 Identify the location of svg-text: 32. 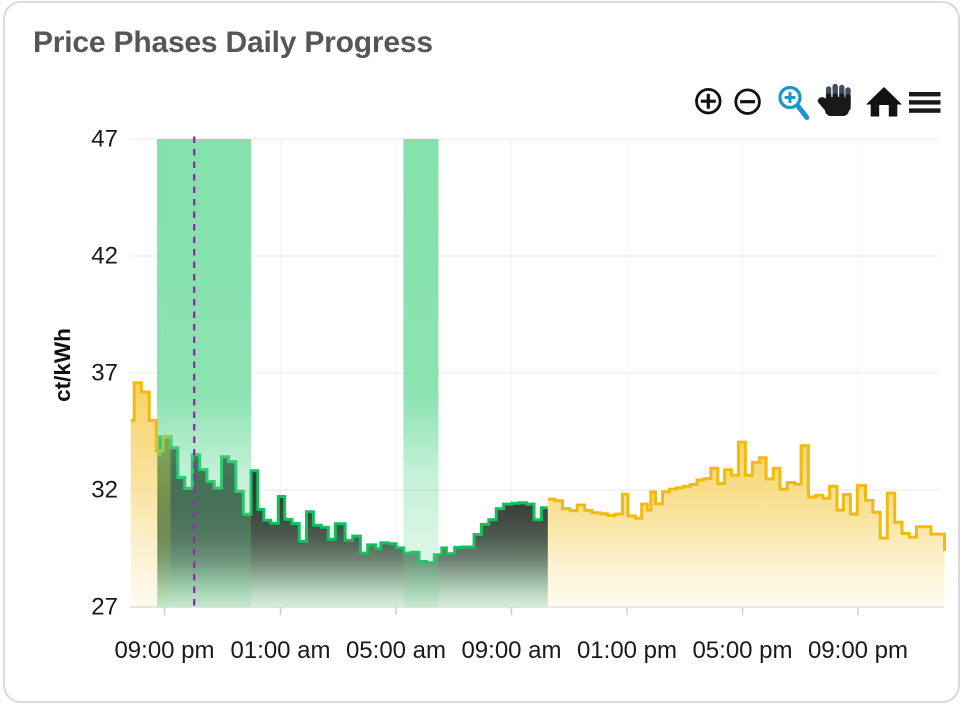
(104, 490).